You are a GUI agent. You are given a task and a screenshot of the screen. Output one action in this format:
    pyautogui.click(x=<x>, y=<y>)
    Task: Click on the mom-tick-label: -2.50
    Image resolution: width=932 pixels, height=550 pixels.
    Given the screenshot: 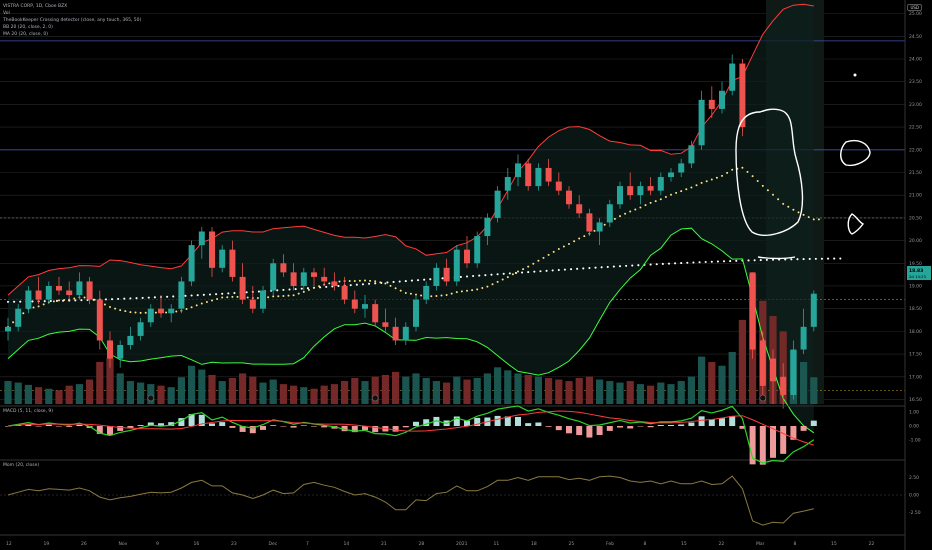 What is the action you would take?
    pyautogui.click(x=915, y=513)
    